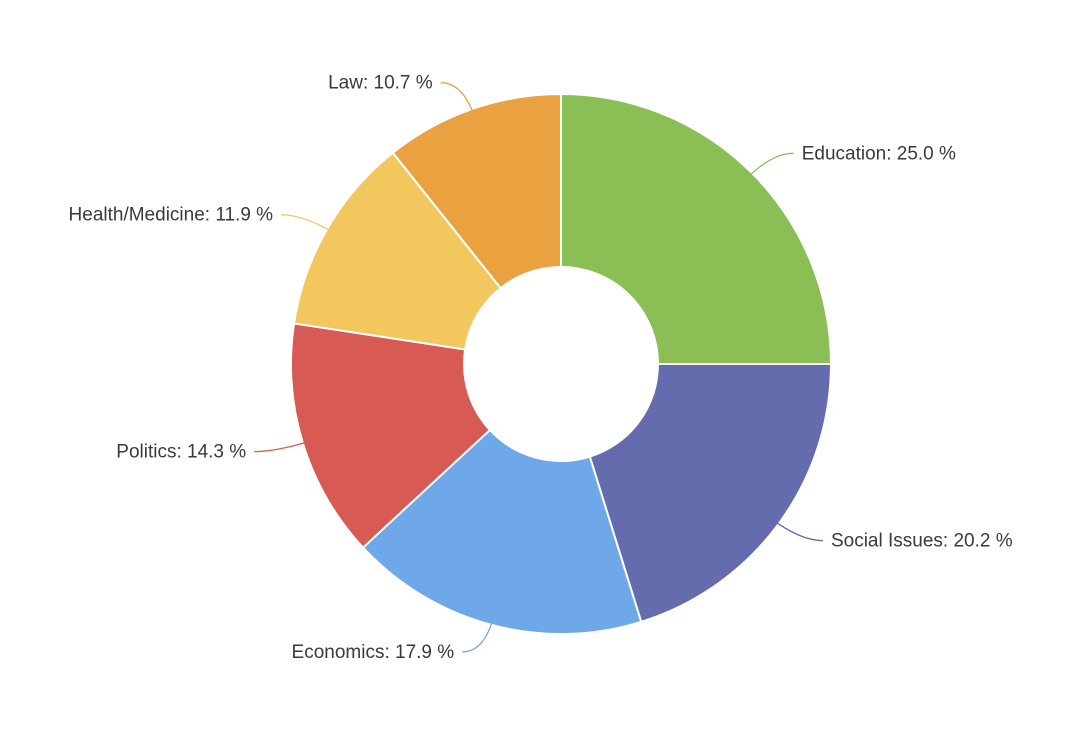  I want to click on leader-line-economics, so click(478, 634).